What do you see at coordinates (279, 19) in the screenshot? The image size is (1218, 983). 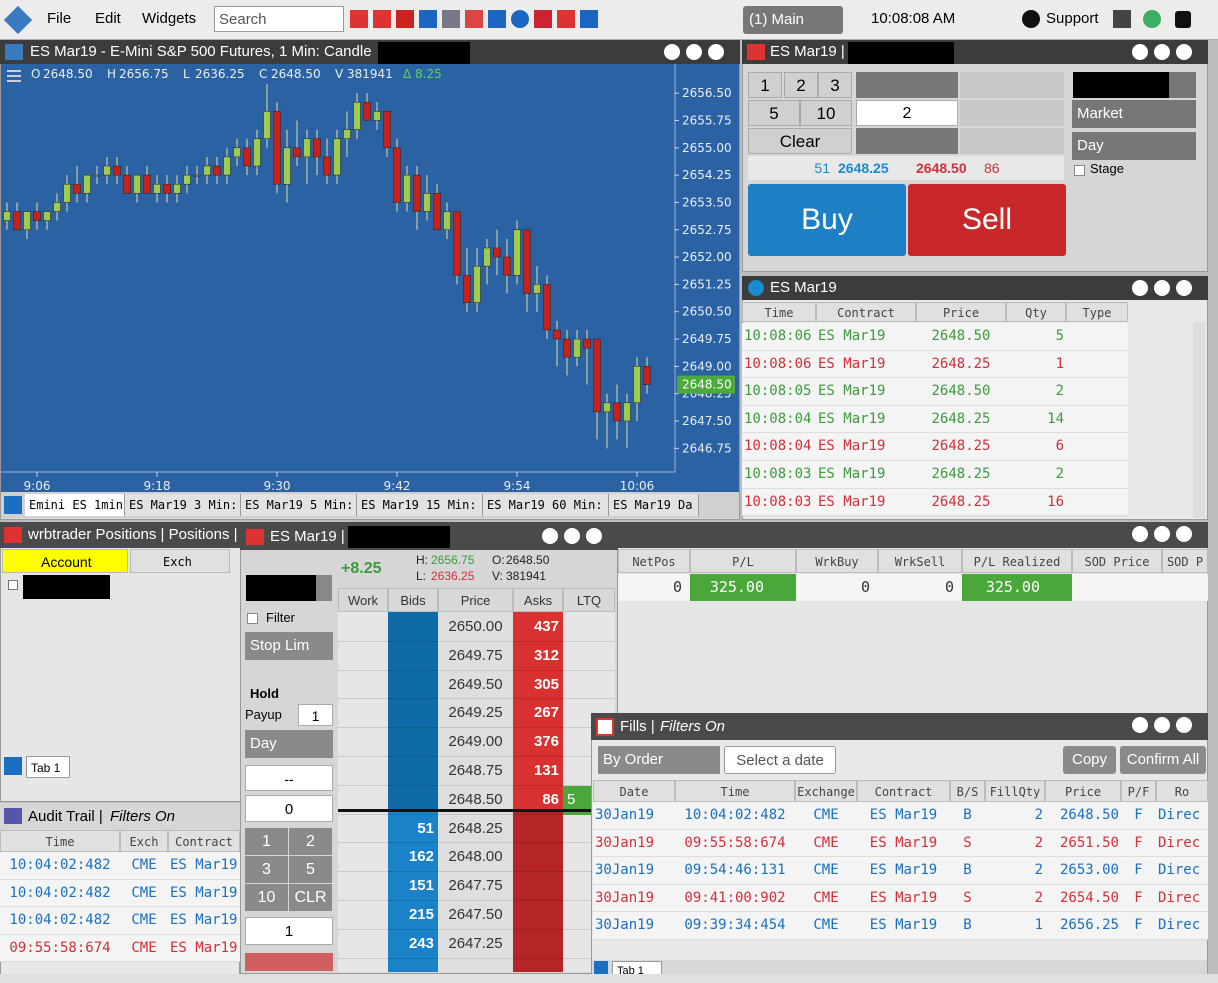 I see `search-box: Search` at bounding box center [279, 19].